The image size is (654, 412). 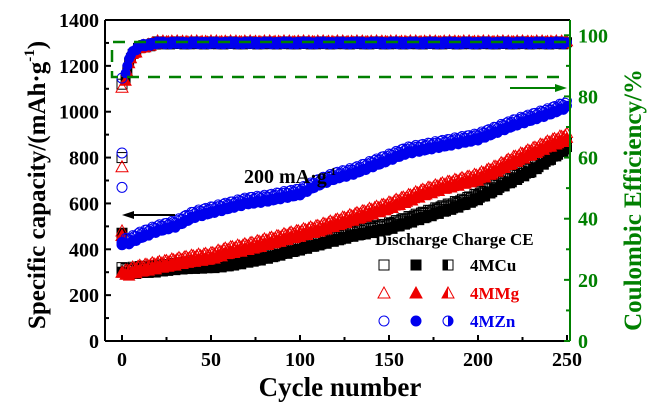 What do you see at coordinates (588, 281) in the screenshot?
I see `y2-tick-label: 20` at bounding box center [588, 281].